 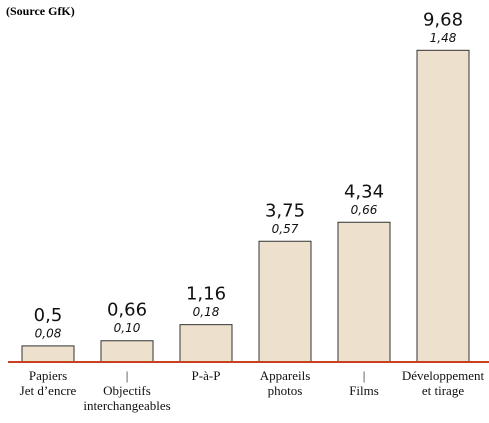 What do you see at coordinates (443, 19) in the screenshot?
I see `value-label: 9,68` at bounding box center [443, 19].